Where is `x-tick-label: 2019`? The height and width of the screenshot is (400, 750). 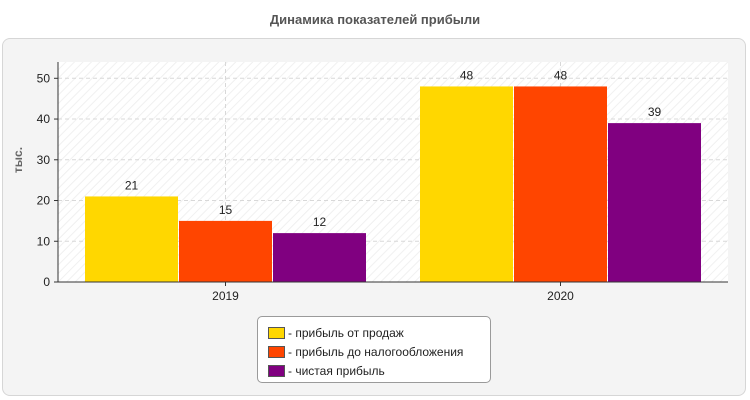 x-tick-label: 2019 is located at coordinates (225, 296).